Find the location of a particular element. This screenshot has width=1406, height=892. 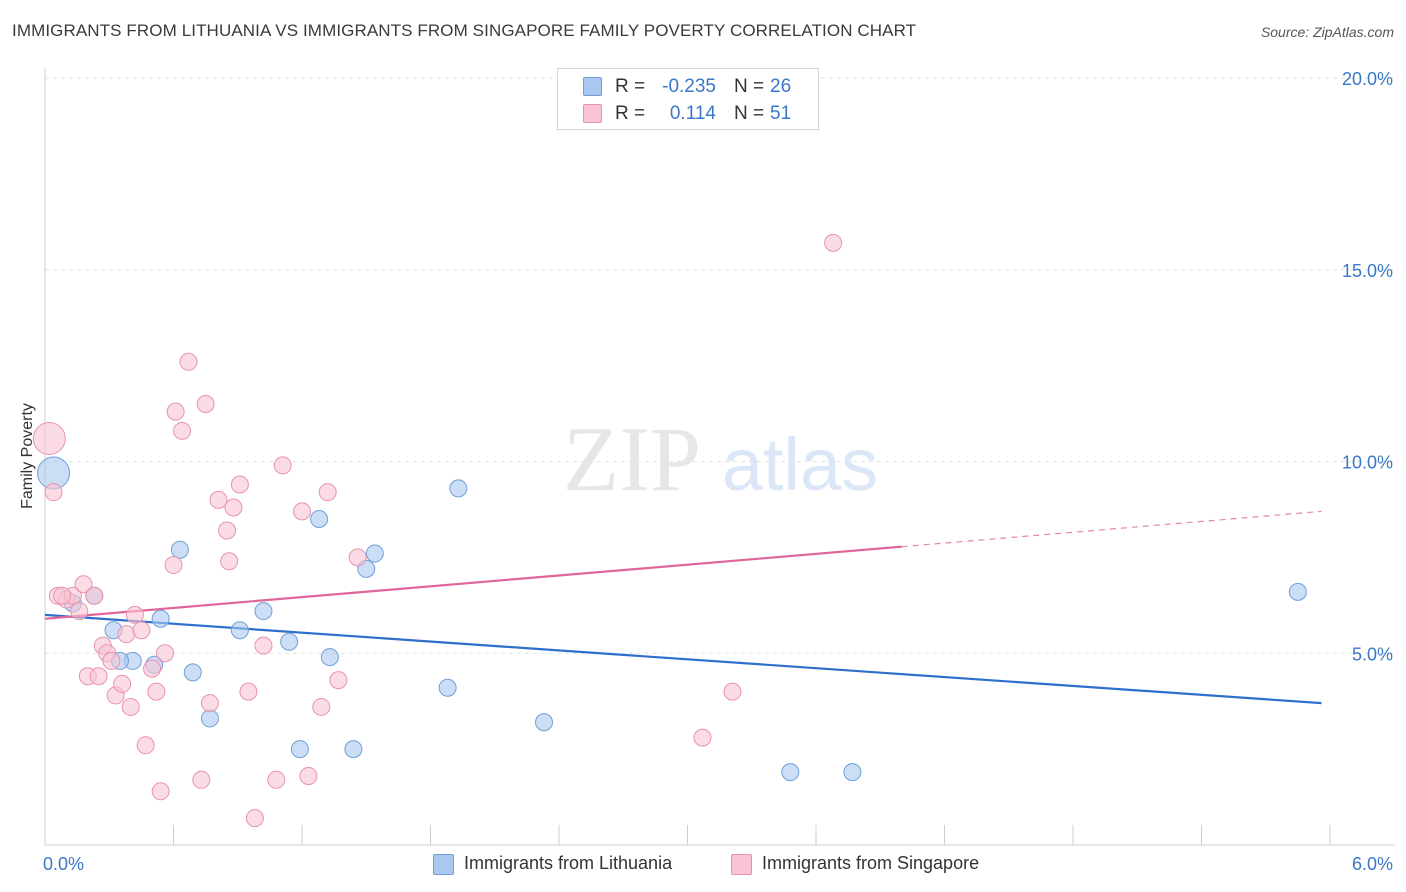

y-axis-label: Family Poverty is located at coordinates (27, 456).